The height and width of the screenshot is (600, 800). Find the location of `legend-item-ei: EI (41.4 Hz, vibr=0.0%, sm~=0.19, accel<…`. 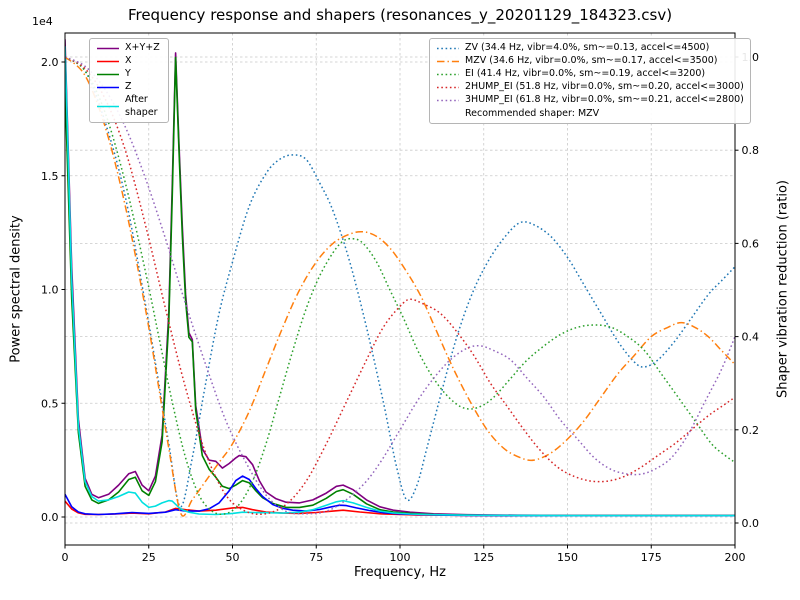

legend-item-ei: EI (41.4 Hz, vibr=0.0%, sm~=0.19, accel<… is located at coordinates (590, 74).